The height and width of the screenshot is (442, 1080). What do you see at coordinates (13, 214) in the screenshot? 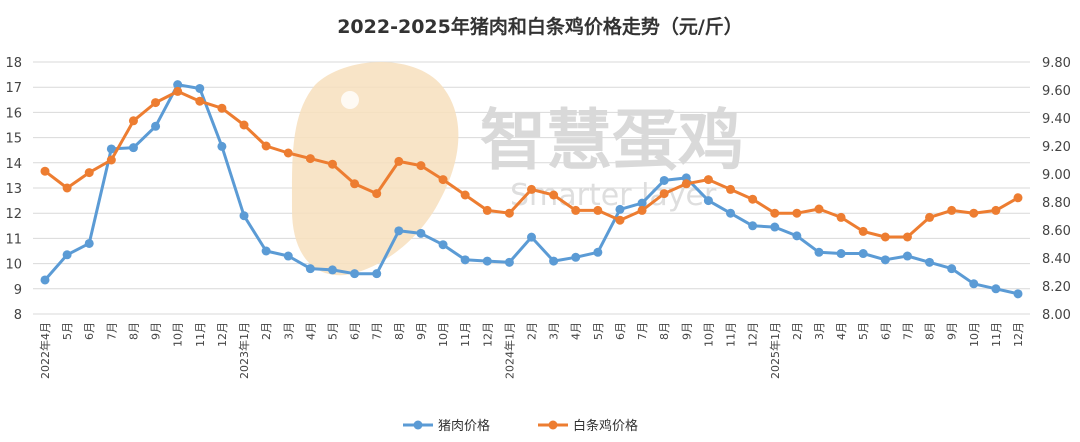
I see `y-left-tick-label: 12` at bounding box center [13, 214].